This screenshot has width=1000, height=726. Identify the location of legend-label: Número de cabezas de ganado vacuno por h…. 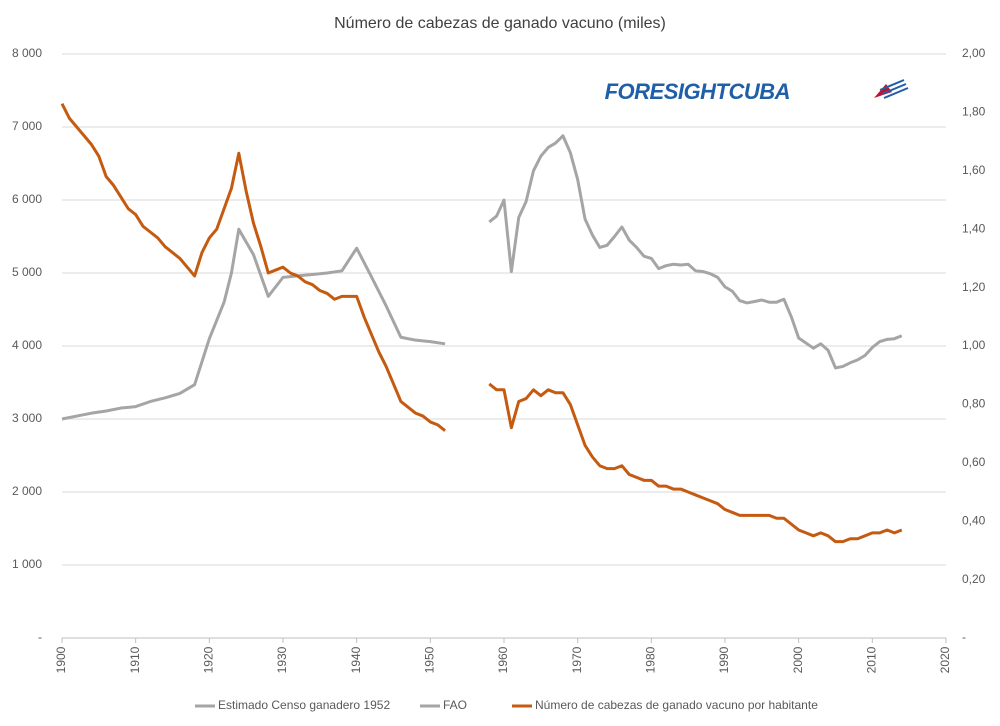
(676, 705).